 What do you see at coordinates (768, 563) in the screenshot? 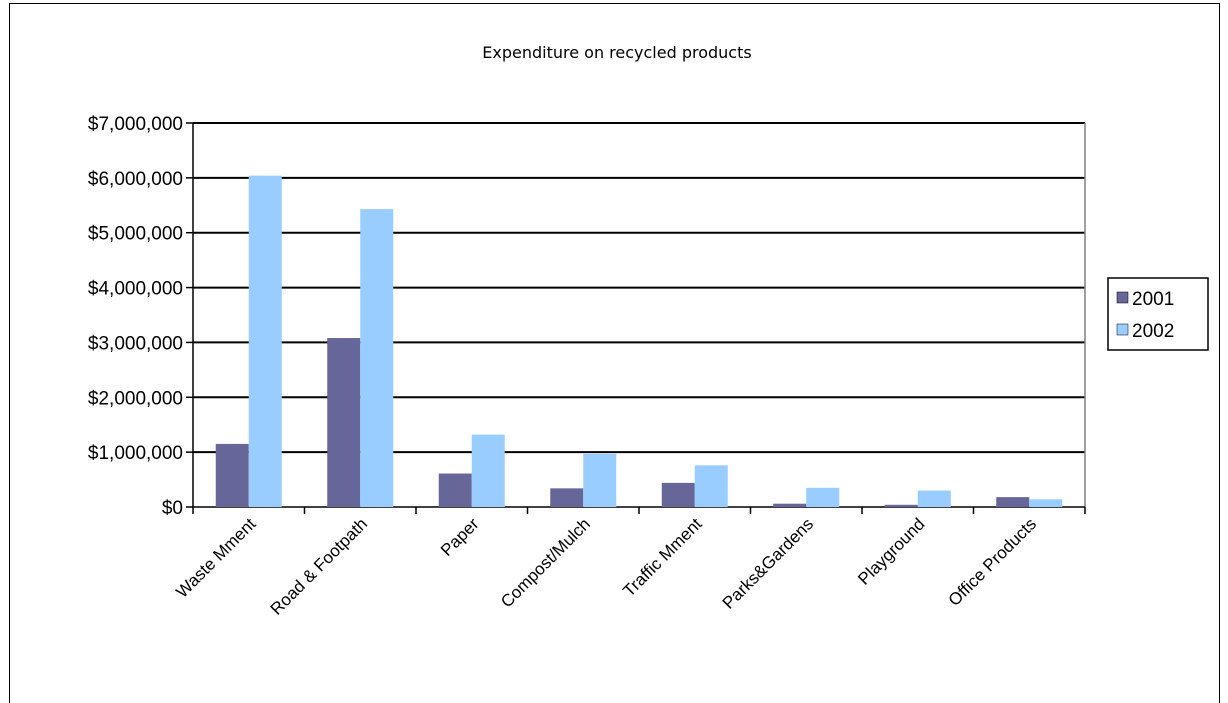
I see `x-tick-label: Parks&Gardens` at bounding box center [768, 563].